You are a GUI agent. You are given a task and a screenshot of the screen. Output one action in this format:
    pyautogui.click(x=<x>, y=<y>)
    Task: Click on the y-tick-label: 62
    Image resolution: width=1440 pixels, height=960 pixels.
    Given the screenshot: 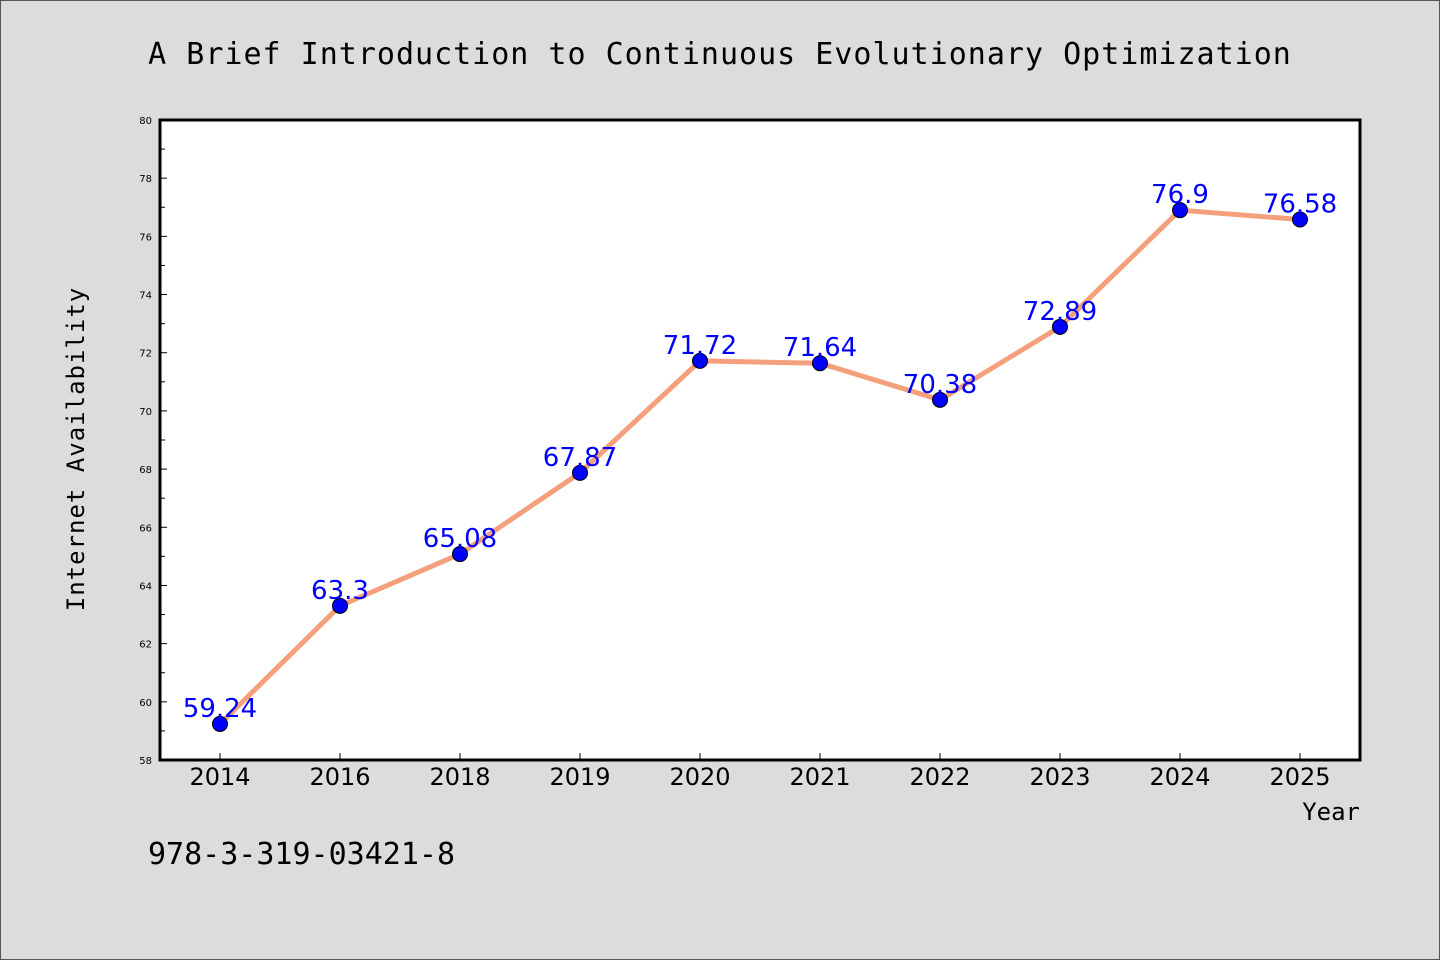 What is the action you would take?
    pyautogui.click(x=145, y=645)
    